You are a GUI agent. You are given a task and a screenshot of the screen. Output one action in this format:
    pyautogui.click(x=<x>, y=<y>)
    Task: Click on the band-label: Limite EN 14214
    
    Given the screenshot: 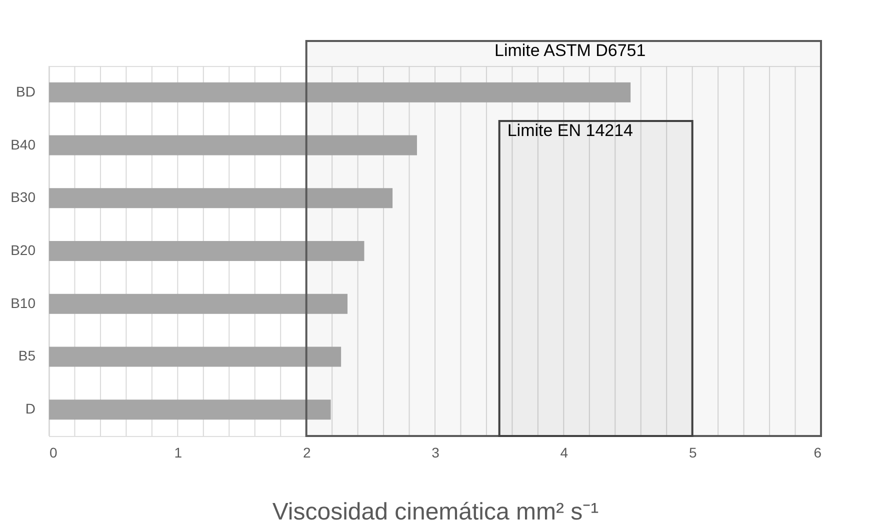 What is the action you would take?
    pyautogui.click(x=570, y=130)
    